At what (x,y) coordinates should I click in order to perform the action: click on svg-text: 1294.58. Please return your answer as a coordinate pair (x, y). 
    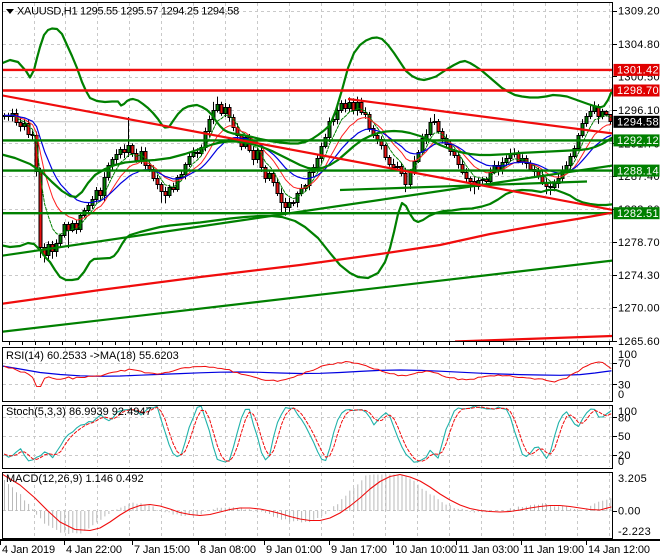
    Looking at the image, I should click on (638, 123).